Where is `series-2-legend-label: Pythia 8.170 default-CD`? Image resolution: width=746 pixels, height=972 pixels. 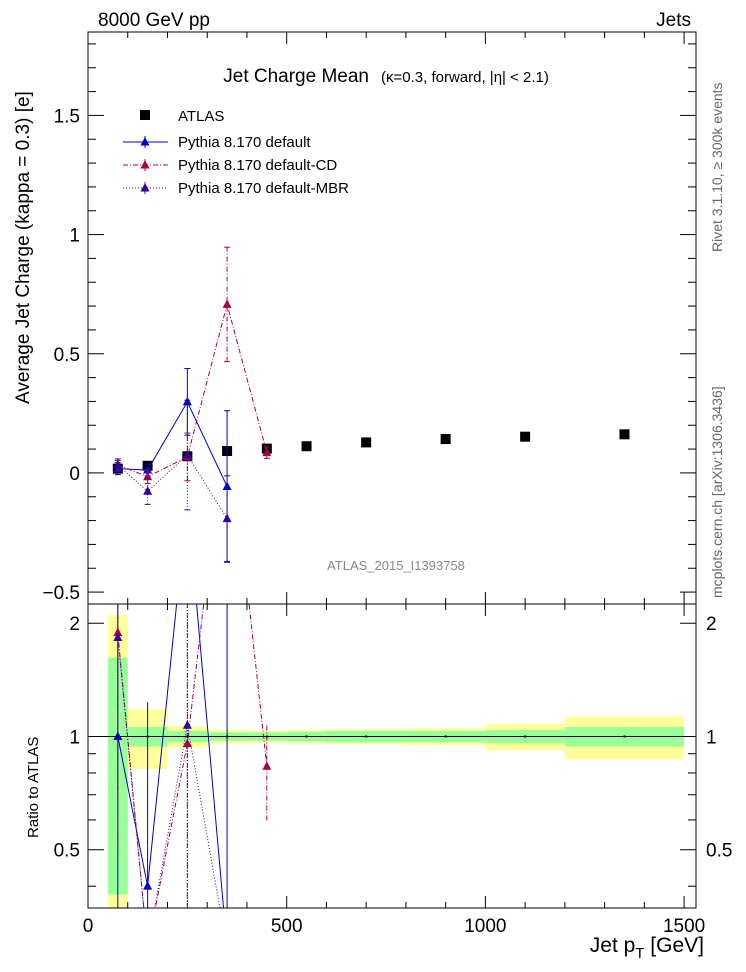
series-2-legend-label: Pythia 8.170 default-CD is located at coordinates (257, 165).